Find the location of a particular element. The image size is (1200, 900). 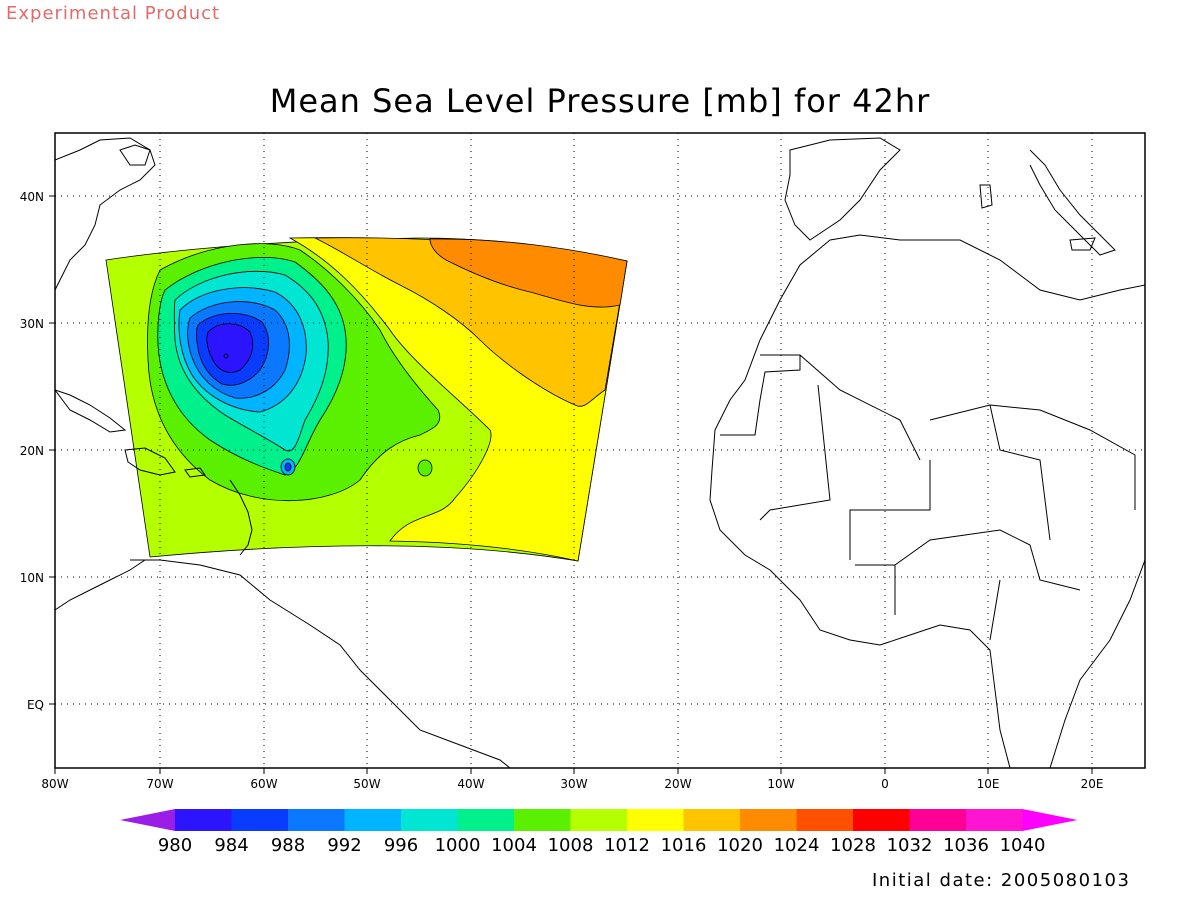

hispaniola-coast is located at coordinates (150, 461).